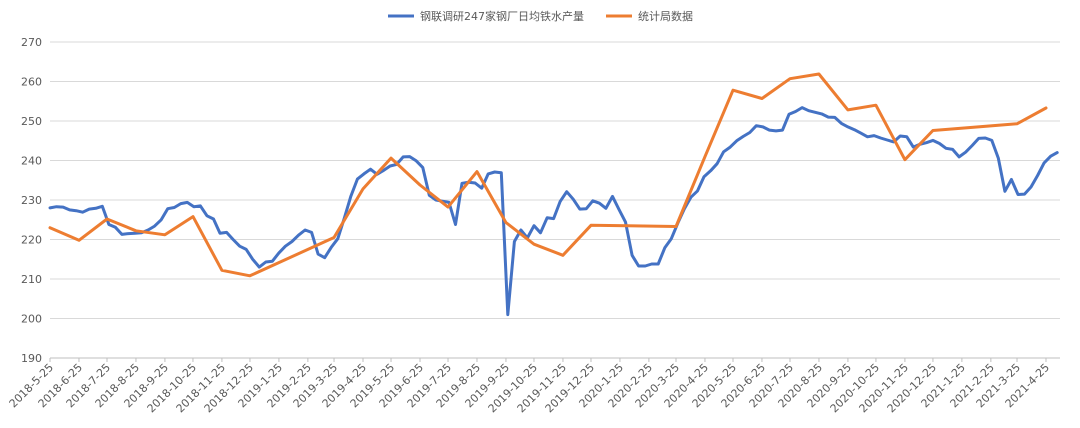  I want to click on legend-label-2: 统计局数据, so click(665, 16).